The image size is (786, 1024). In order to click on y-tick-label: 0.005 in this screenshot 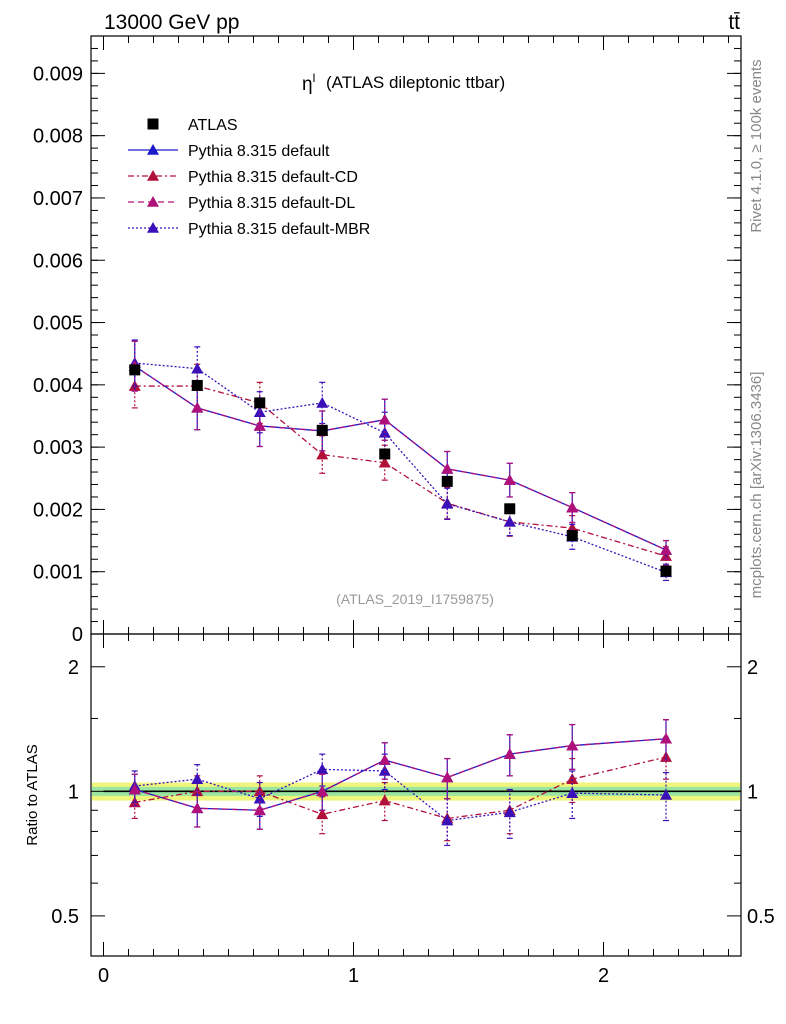, I will do `click(58, 324)`.